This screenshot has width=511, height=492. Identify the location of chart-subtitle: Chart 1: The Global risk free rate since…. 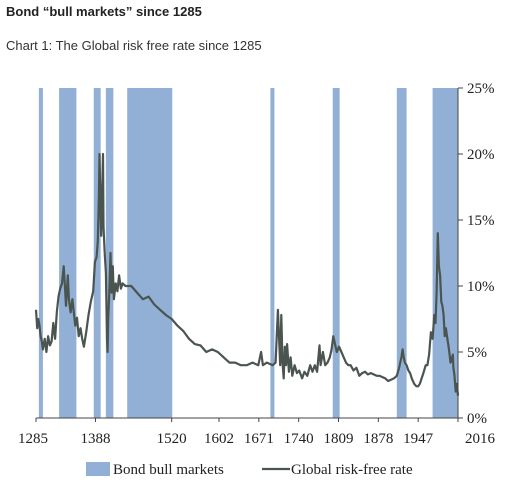
(134, 45).